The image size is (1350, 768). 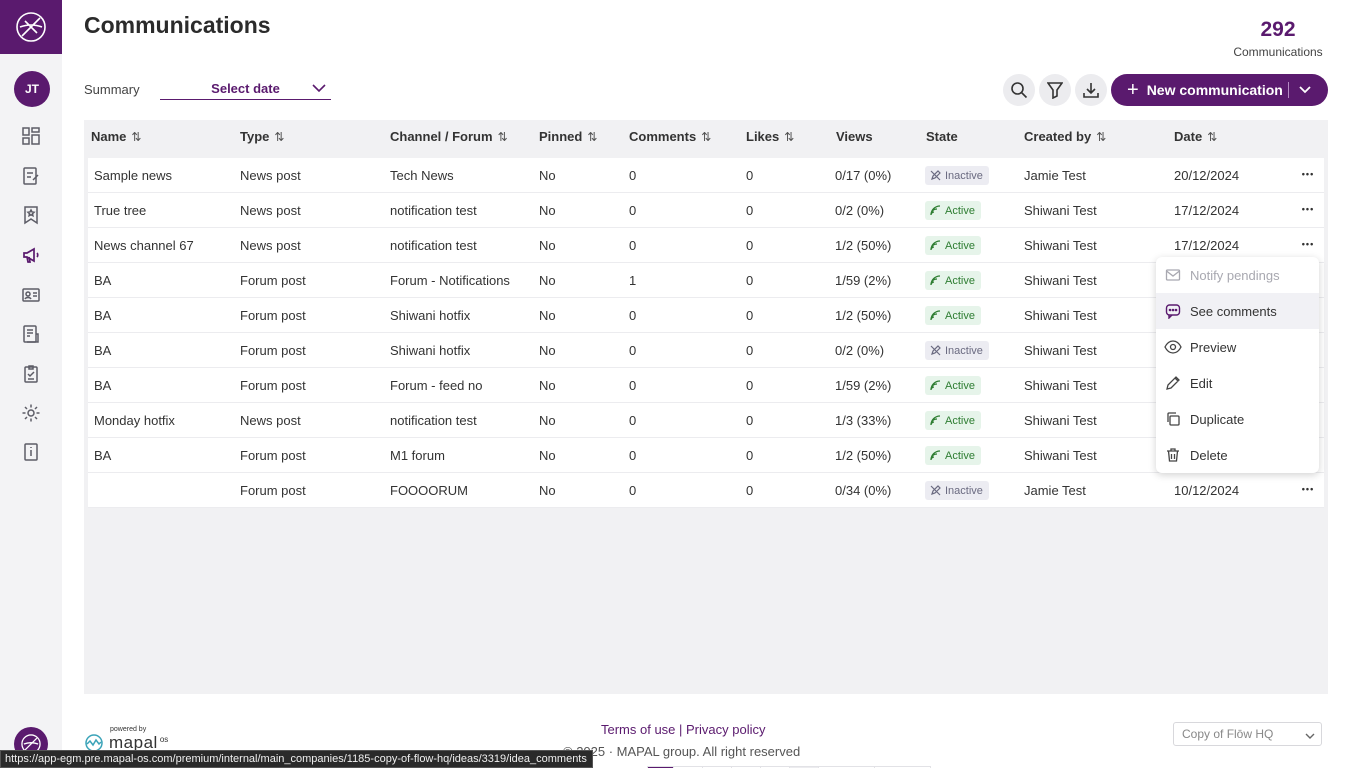 What do you see at coordinates (31, 136) in the screenshot?
I see `dashboard-icon` at bounding box center [31, 136].